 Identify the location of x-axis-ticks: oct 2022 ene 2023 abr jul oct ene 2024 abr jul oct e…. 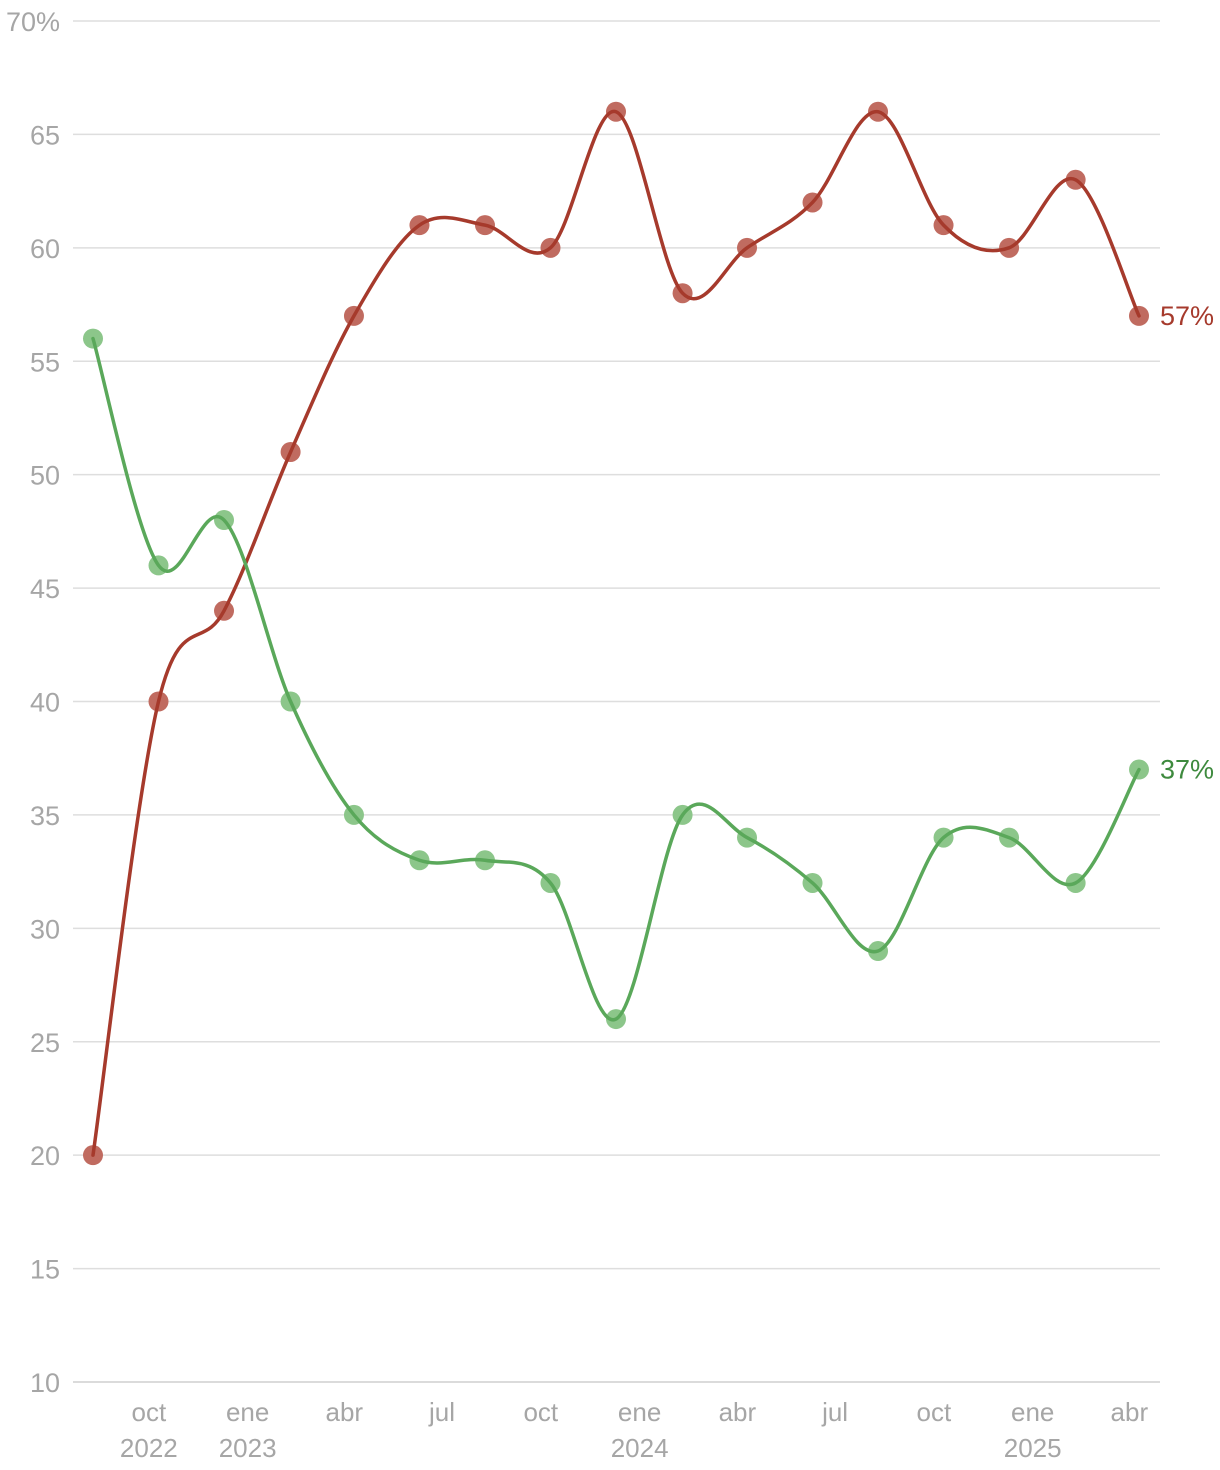
(634, 1430).